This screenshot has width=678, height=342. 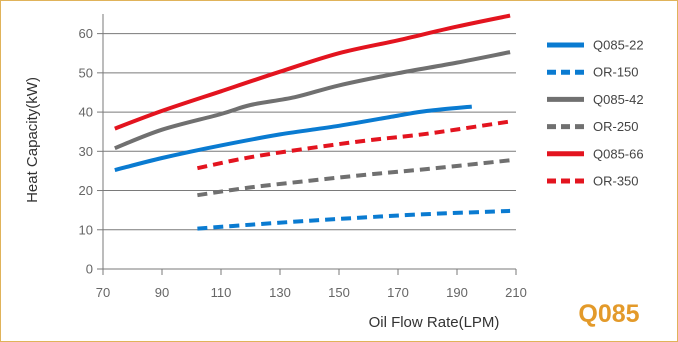 What do you see at coordinates (516, 292) in the screenshot?
I see `x-tick-label-210: 210` at bounding box center [516, 292].